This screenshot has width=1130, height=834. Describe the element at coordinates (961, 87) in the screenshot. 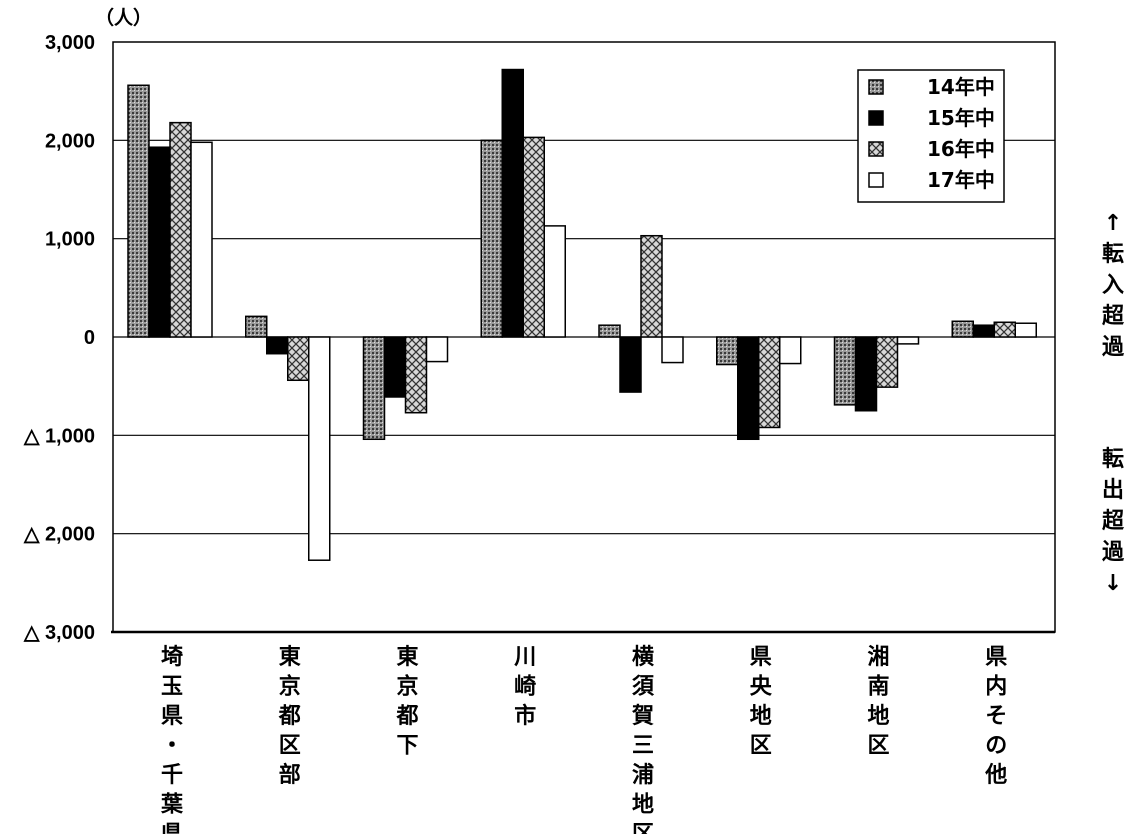

I see `legend-label: 14年中` at that location.